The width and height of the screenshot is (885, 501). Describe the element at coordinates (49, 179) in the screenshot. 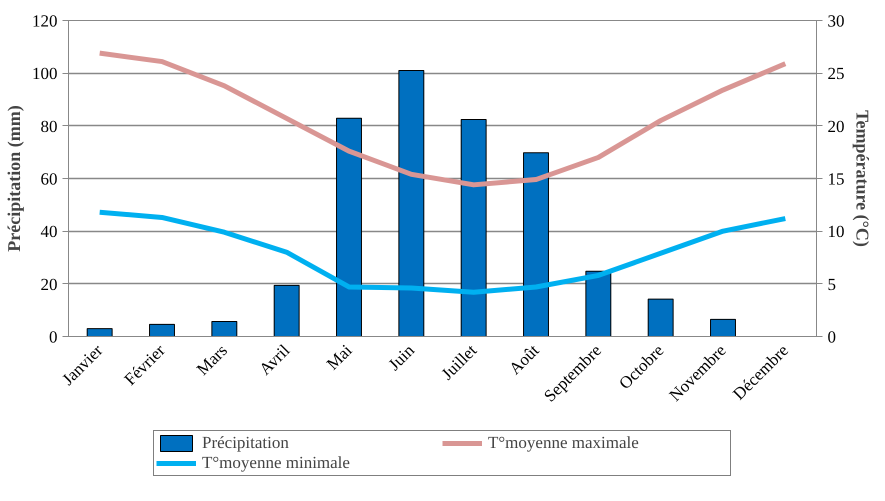

I see `y-tick-label: 60` at that location.